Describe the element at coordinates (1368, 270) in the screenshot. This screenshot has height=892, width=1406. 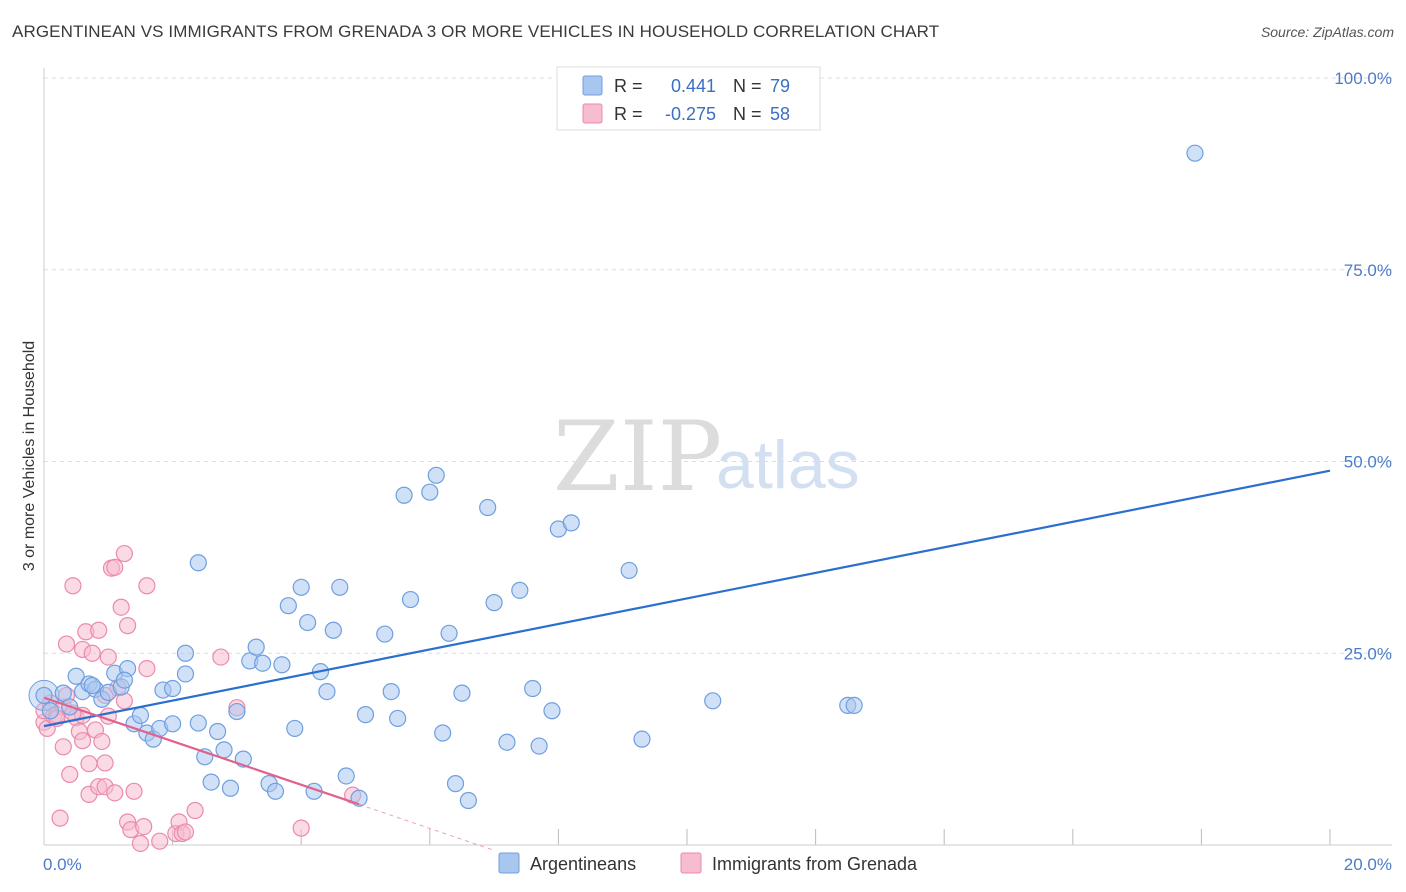
I see `y-tick-label-75: 75.0%` at that location.